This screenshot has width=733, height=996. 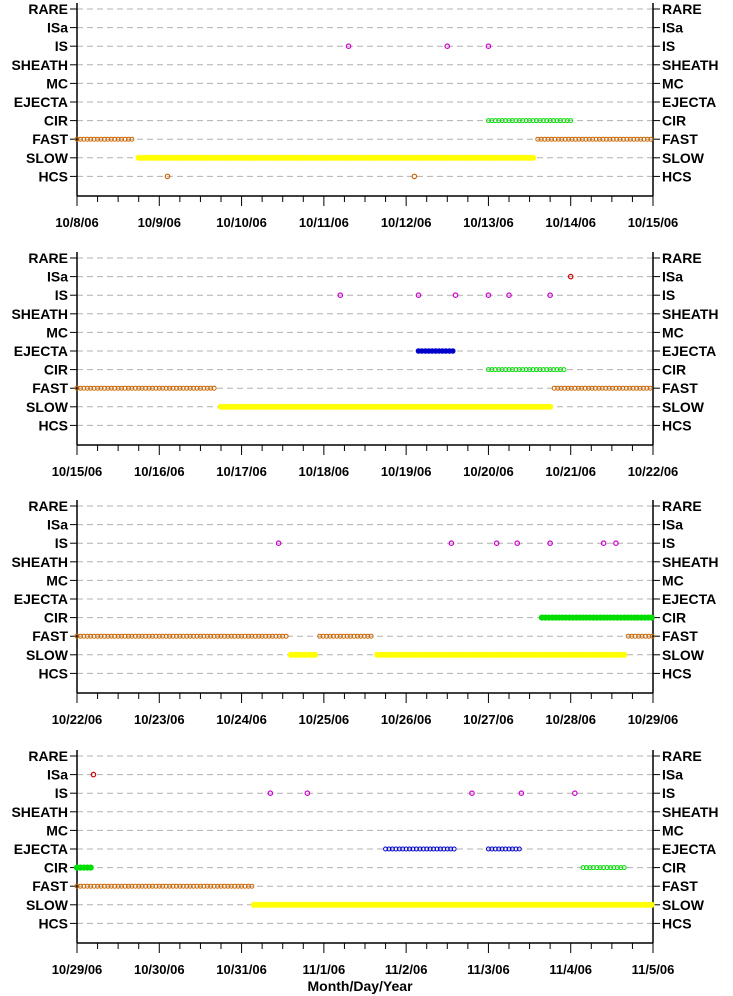 I want to click on left-category-label: RARE, so click(x=48, y=258).